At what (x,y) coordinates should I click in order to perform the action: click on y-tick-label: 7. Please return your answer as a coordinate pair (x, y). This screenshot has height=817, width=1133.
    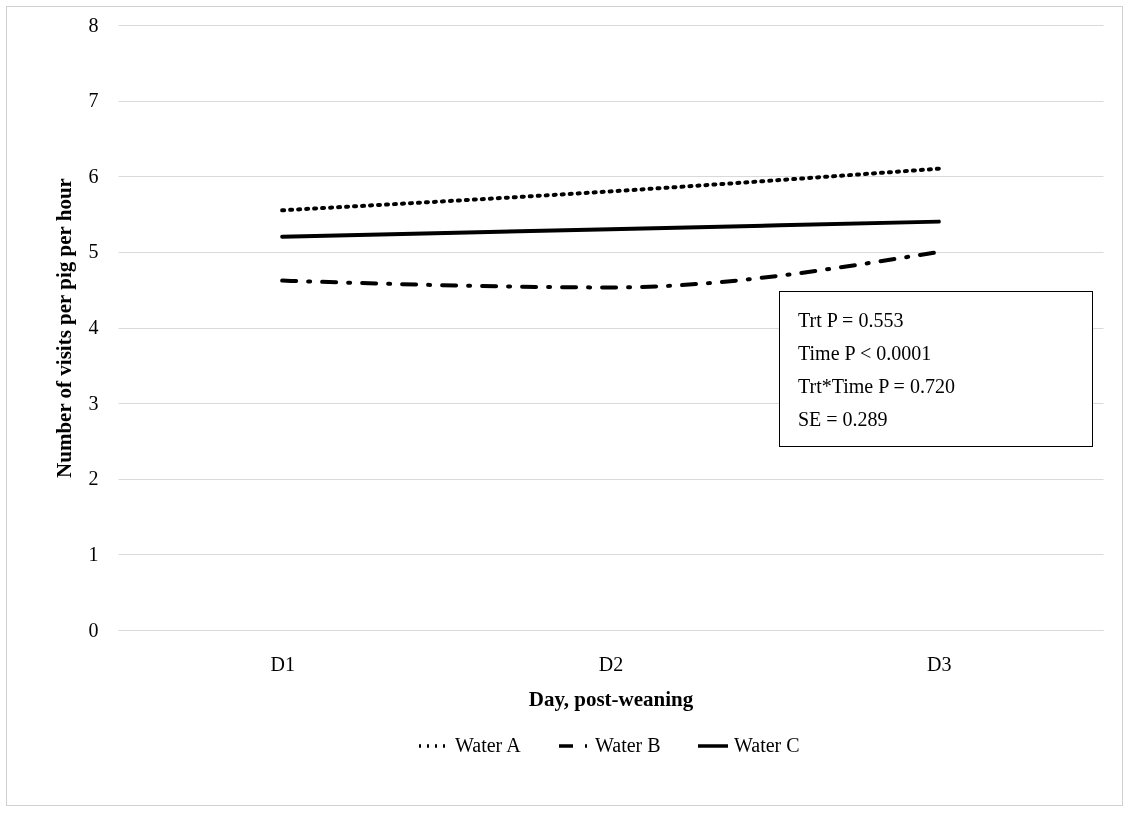
    Looking at the image, I should click on (93, 100).